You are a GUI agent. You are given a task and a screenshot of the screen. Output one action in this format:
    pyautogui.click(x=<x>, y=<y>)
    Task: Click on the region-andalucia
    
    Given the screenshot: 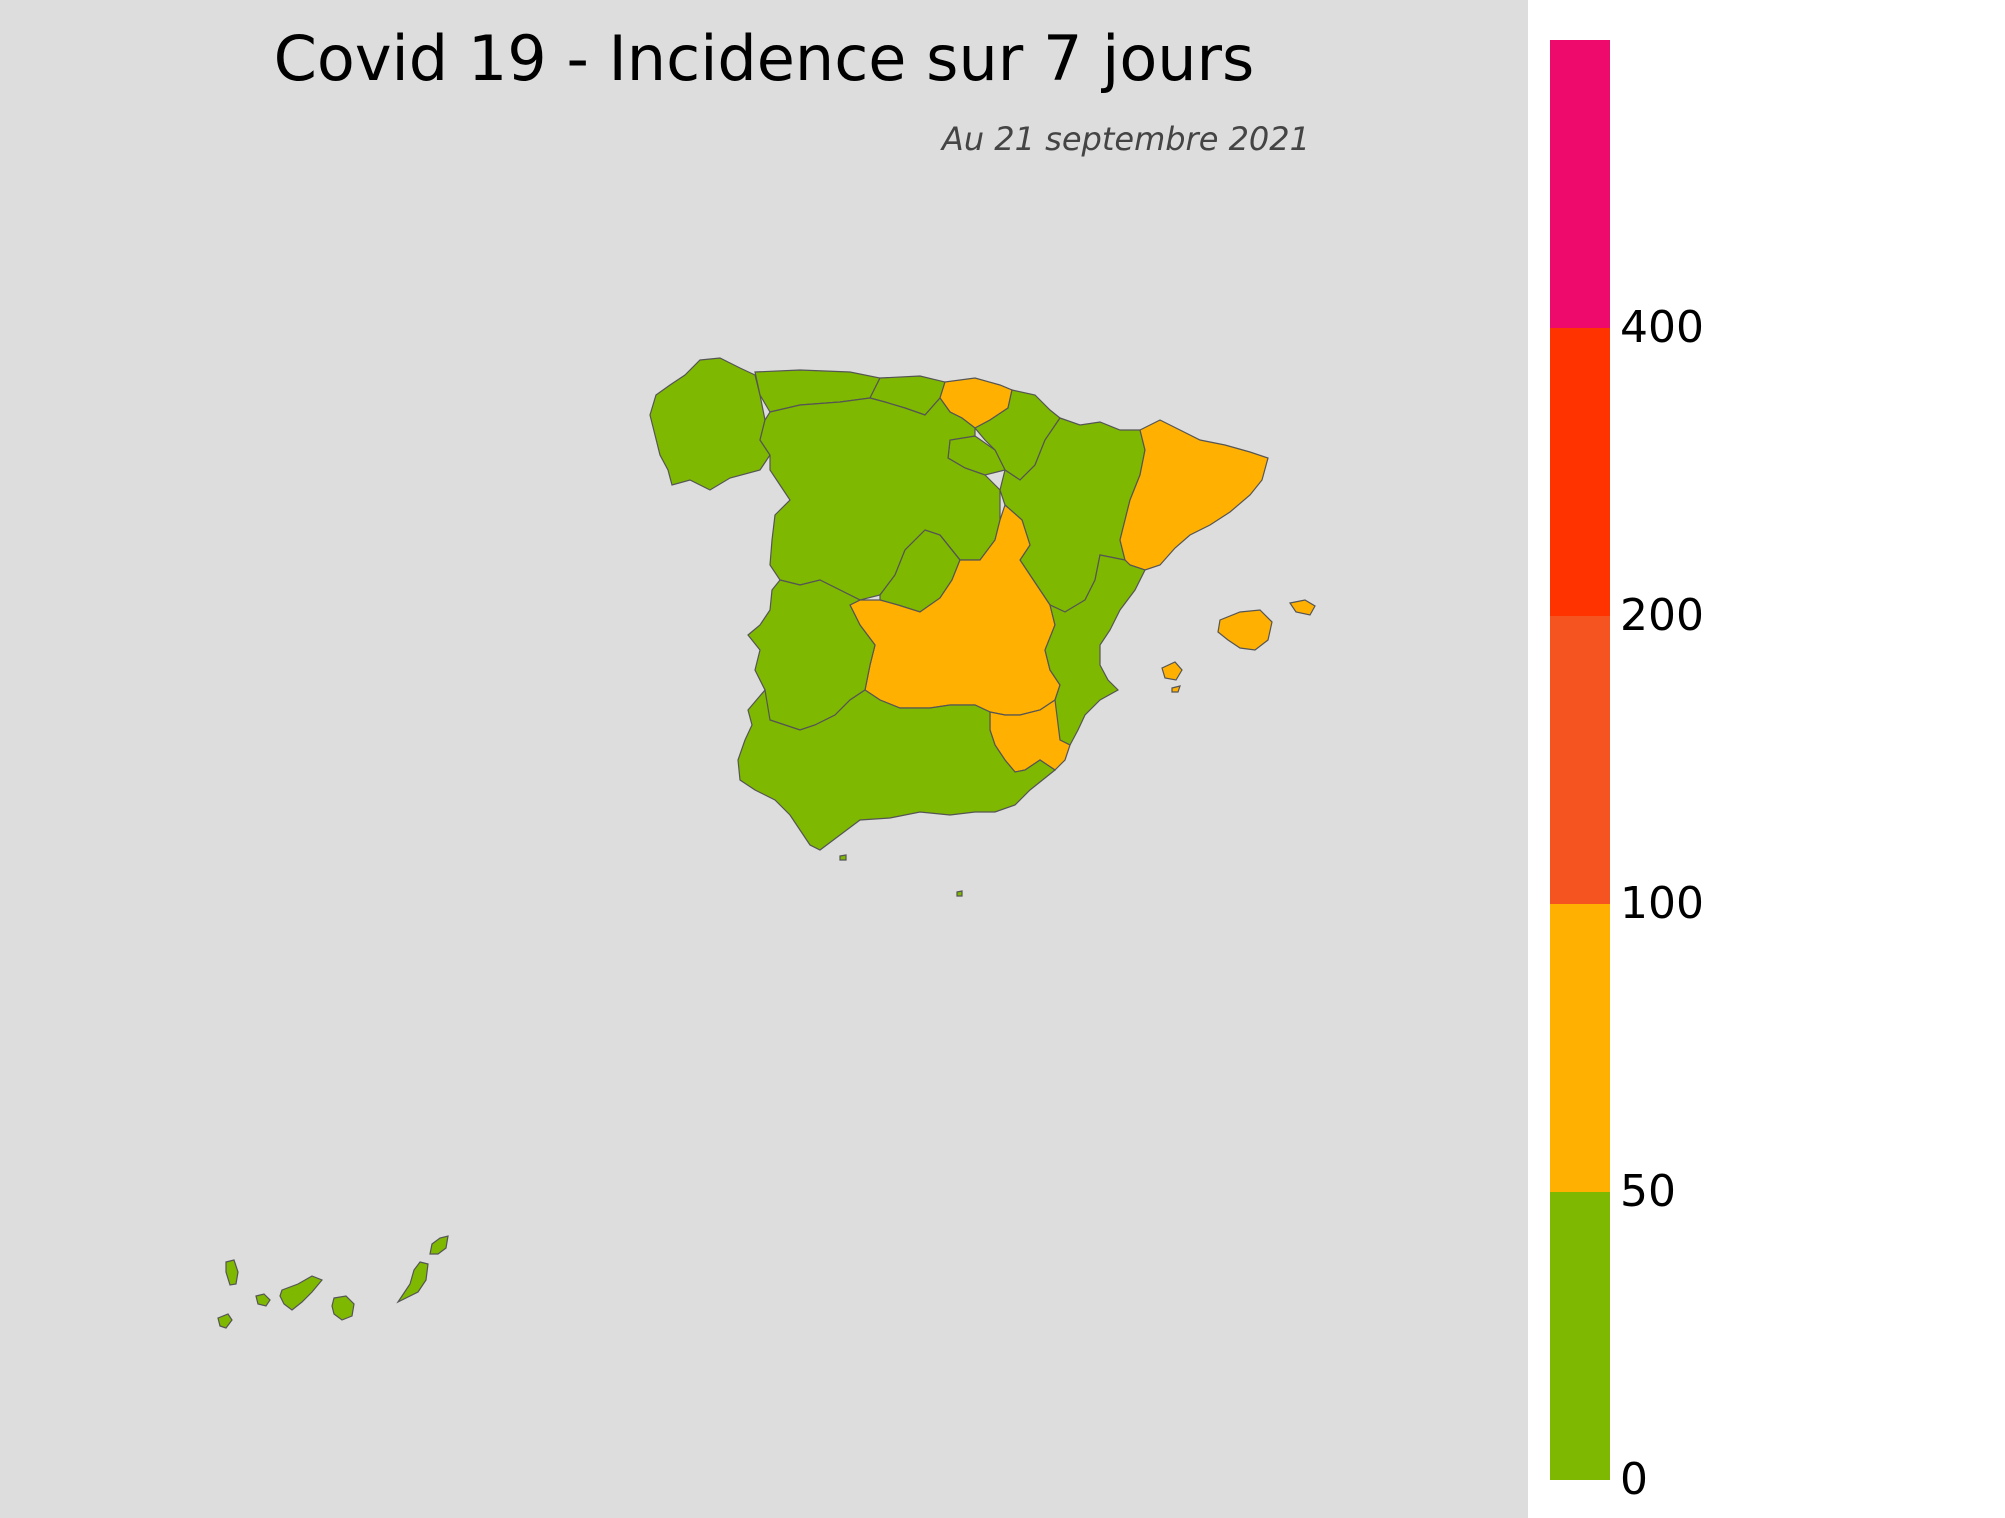 What is the action you would take?
    pyautogui.click(x=897, y=769)
    